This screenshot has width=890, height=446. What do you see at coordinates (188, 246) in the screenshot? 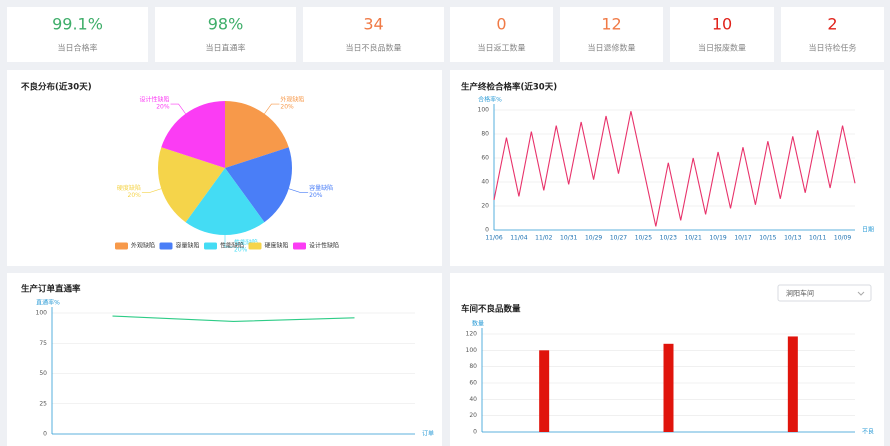
I see `legend-label: 容量缺陷` at bounding box center [188, 246].